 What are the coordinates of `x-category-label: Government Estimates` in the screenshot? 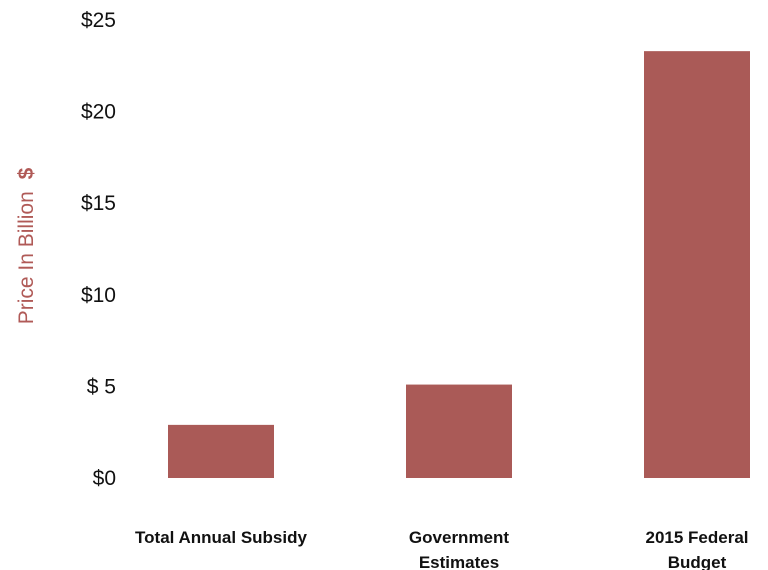 It's located at (459, 549).